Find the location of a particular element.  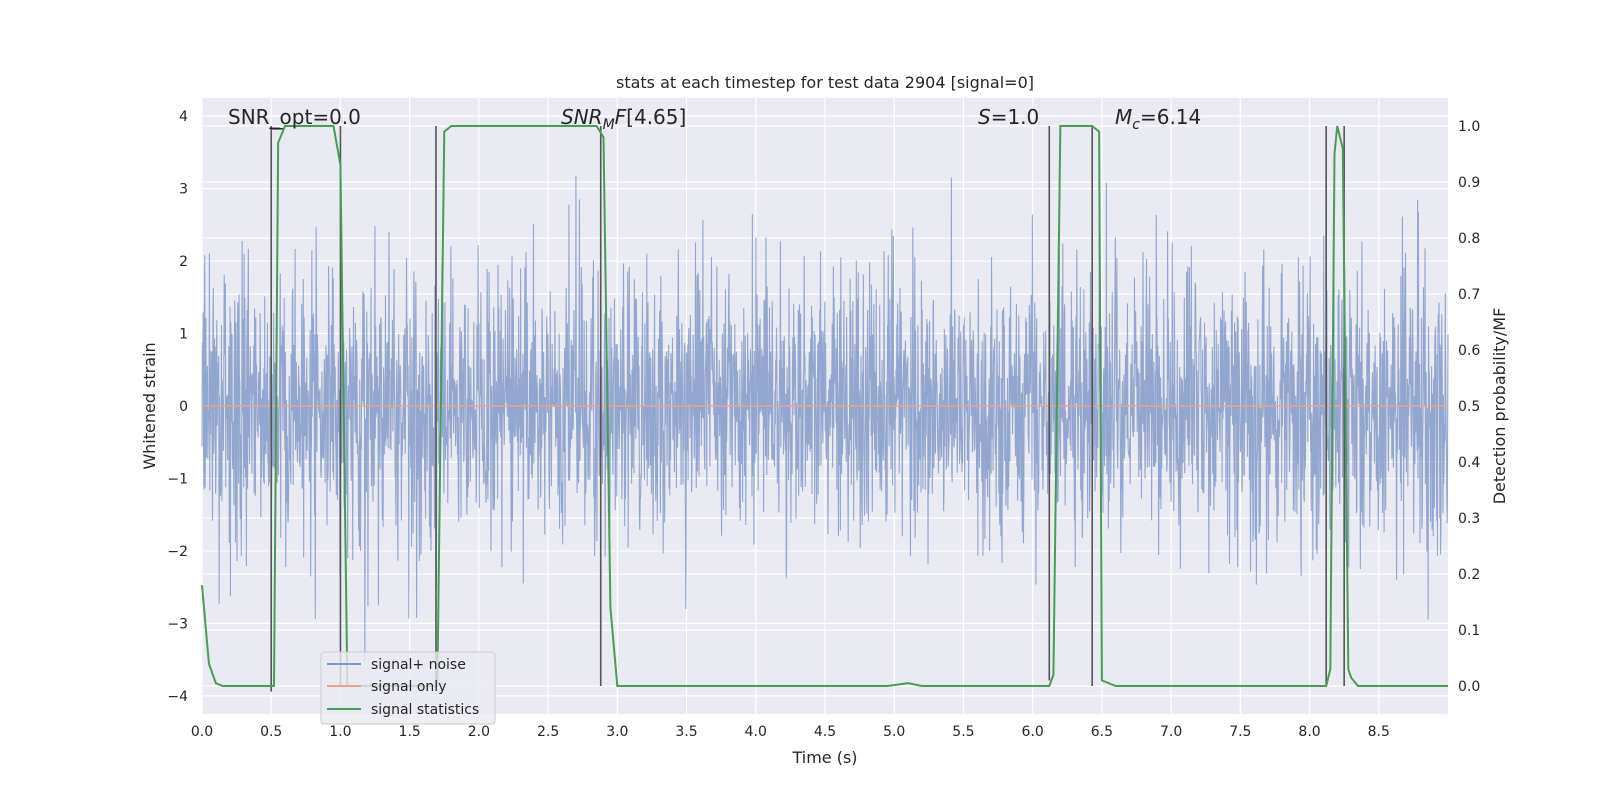

y2-tick-label: 0.5 is located at coordinates (1469, 407).